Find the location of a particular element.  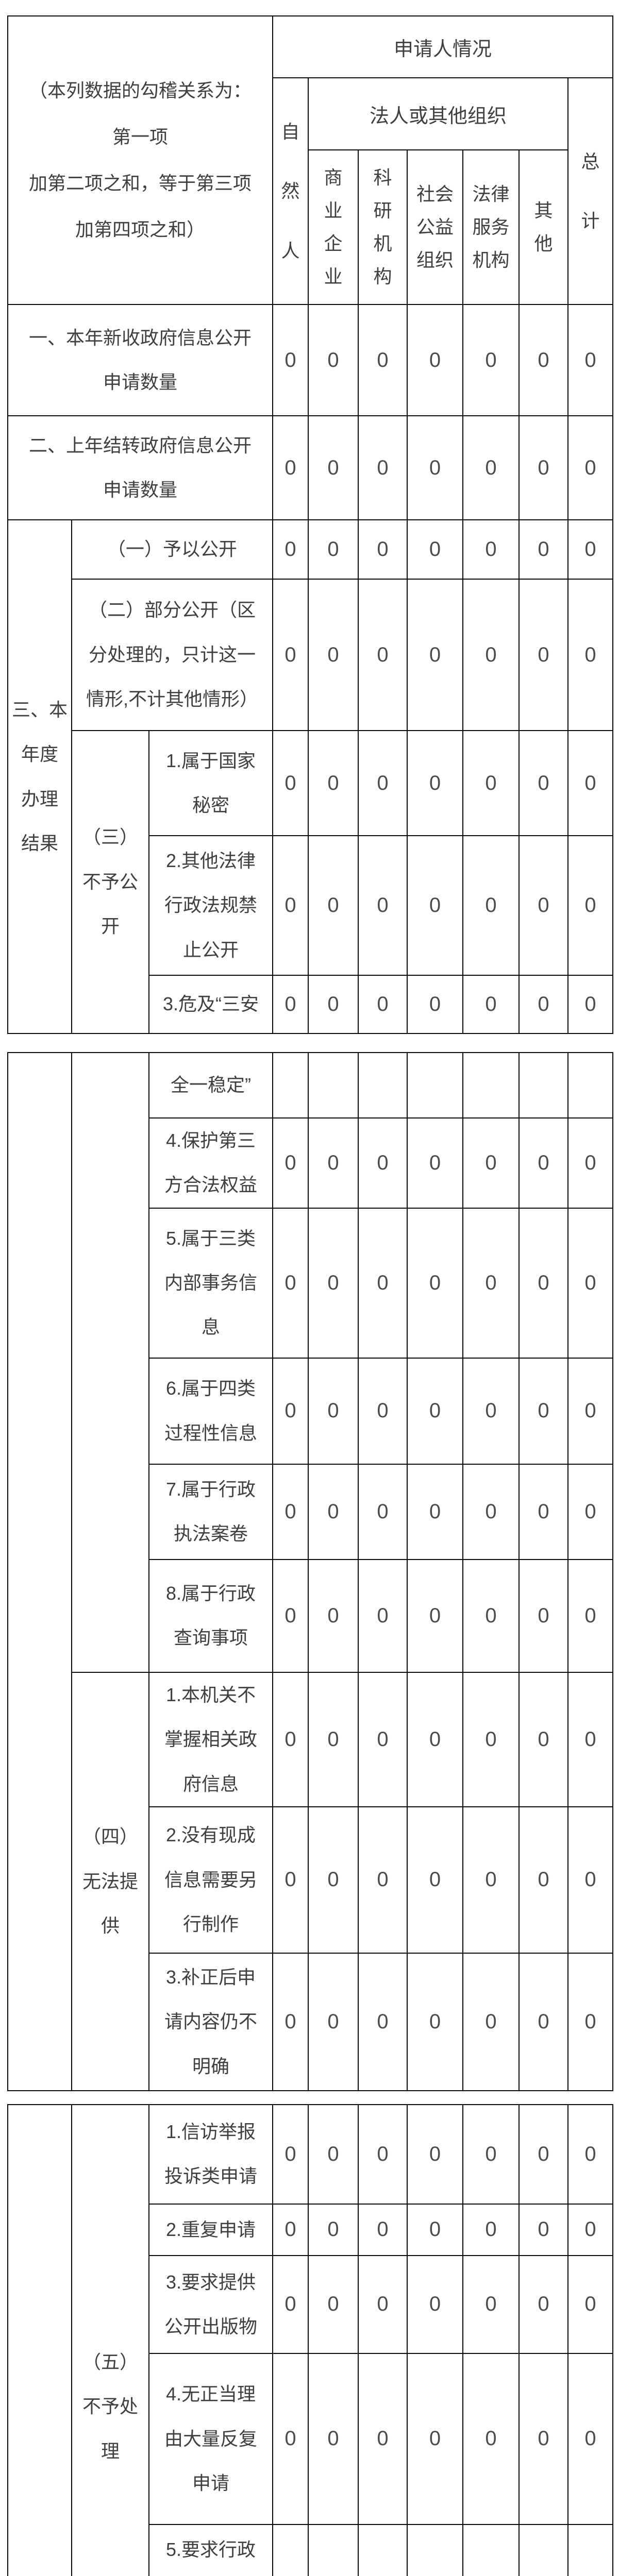

header-total-label: 总计 is located at coordinates (590, 190).